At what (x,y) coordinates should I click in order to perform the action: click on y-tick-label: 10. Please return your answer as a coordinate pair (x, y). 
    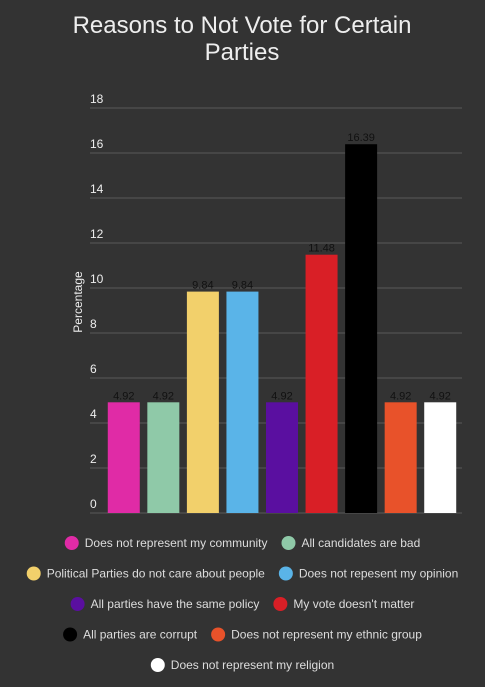
    Looking at the image, I should click on (97, 279).